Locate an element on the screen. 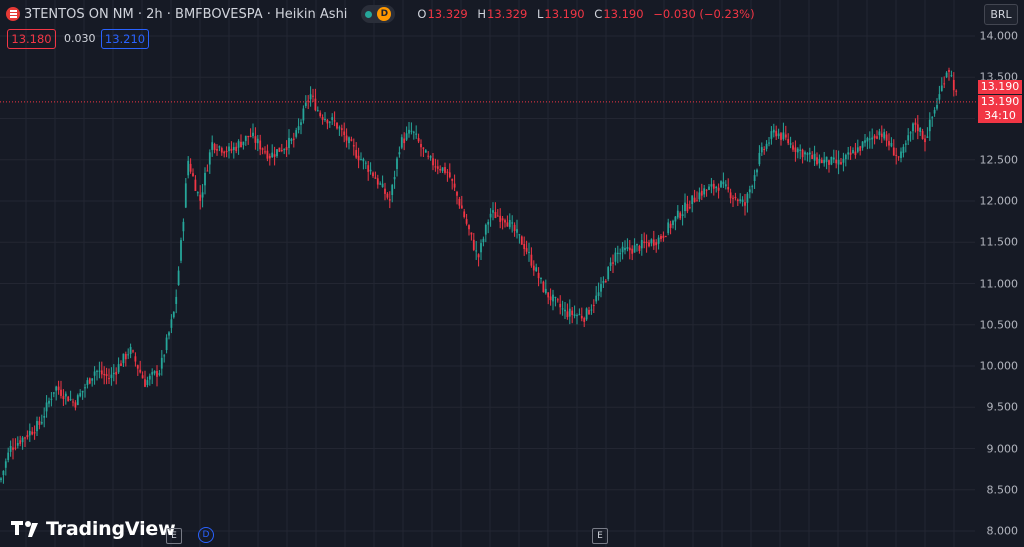 Image resolution: width=1024 pixels, height=547 pixels. earnings-marker-2: E is located at coordinates (600, 536).